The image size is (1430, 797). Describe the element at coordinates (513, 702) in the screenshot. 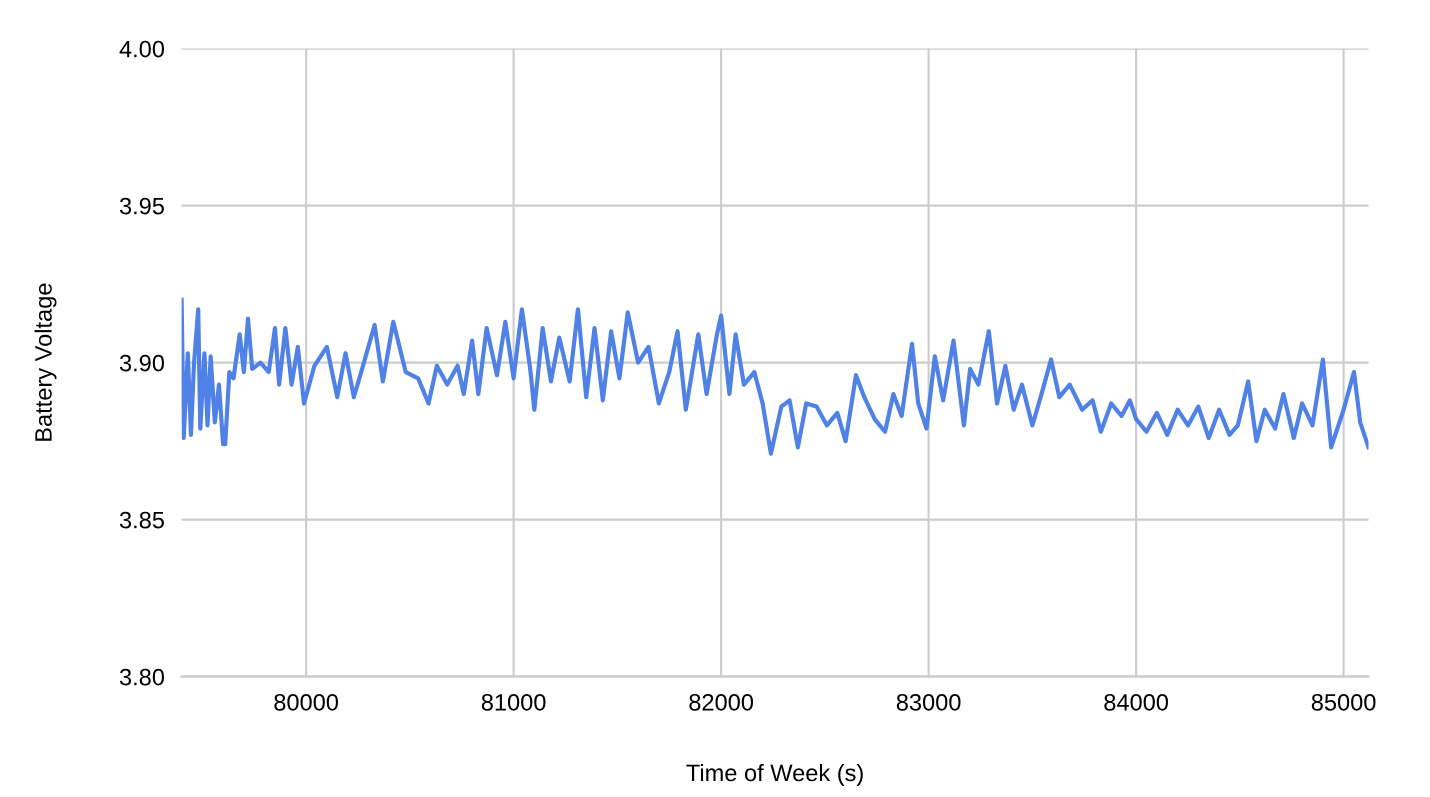

I see `x-tick-label: 81000` at that location.